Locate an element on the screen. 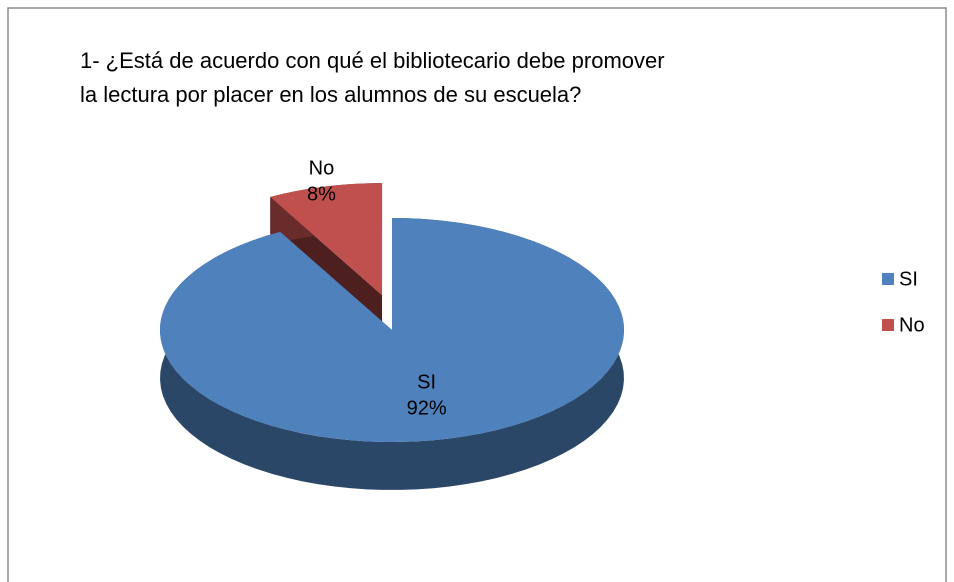 The height and width of the screenshot is (582, 954). slice-label: SI is located at coordinates (426, 382).